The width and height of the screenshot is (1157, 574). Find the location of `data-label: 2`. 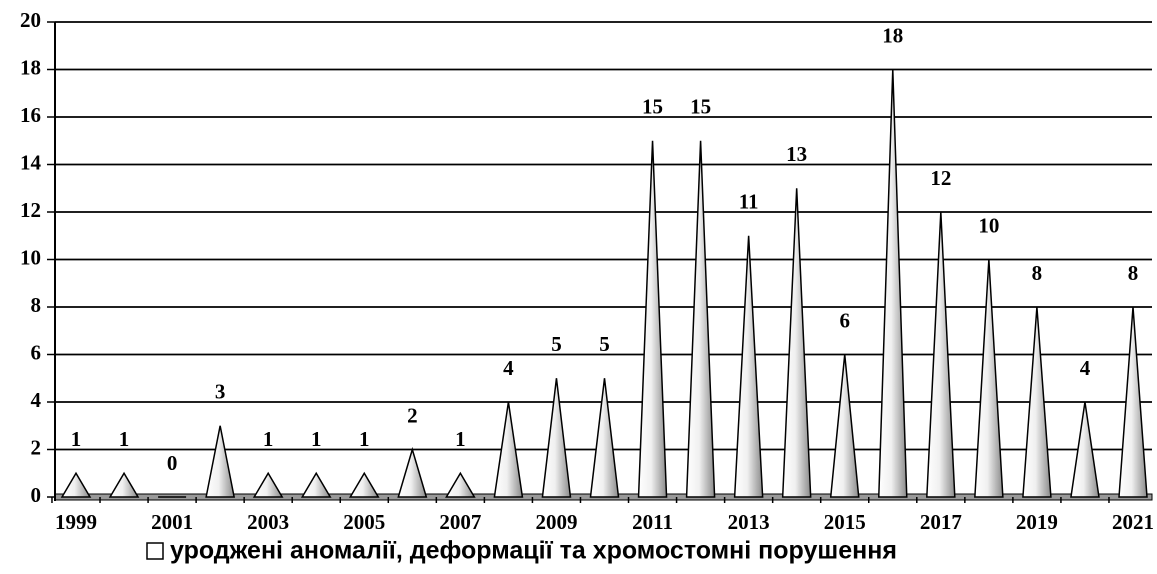

data-label: 2 is located at coordinates (412, 415).